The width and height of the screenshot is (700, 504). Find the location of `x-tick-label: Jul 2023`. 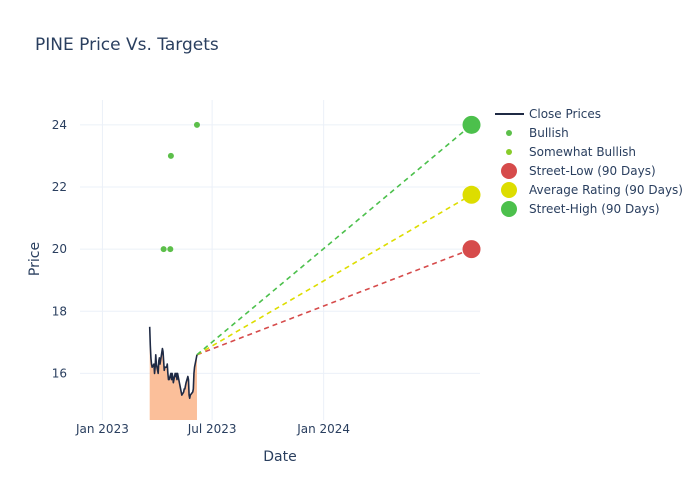

x-tick-label: Jul 2023 is located at coordinates (212, 429).